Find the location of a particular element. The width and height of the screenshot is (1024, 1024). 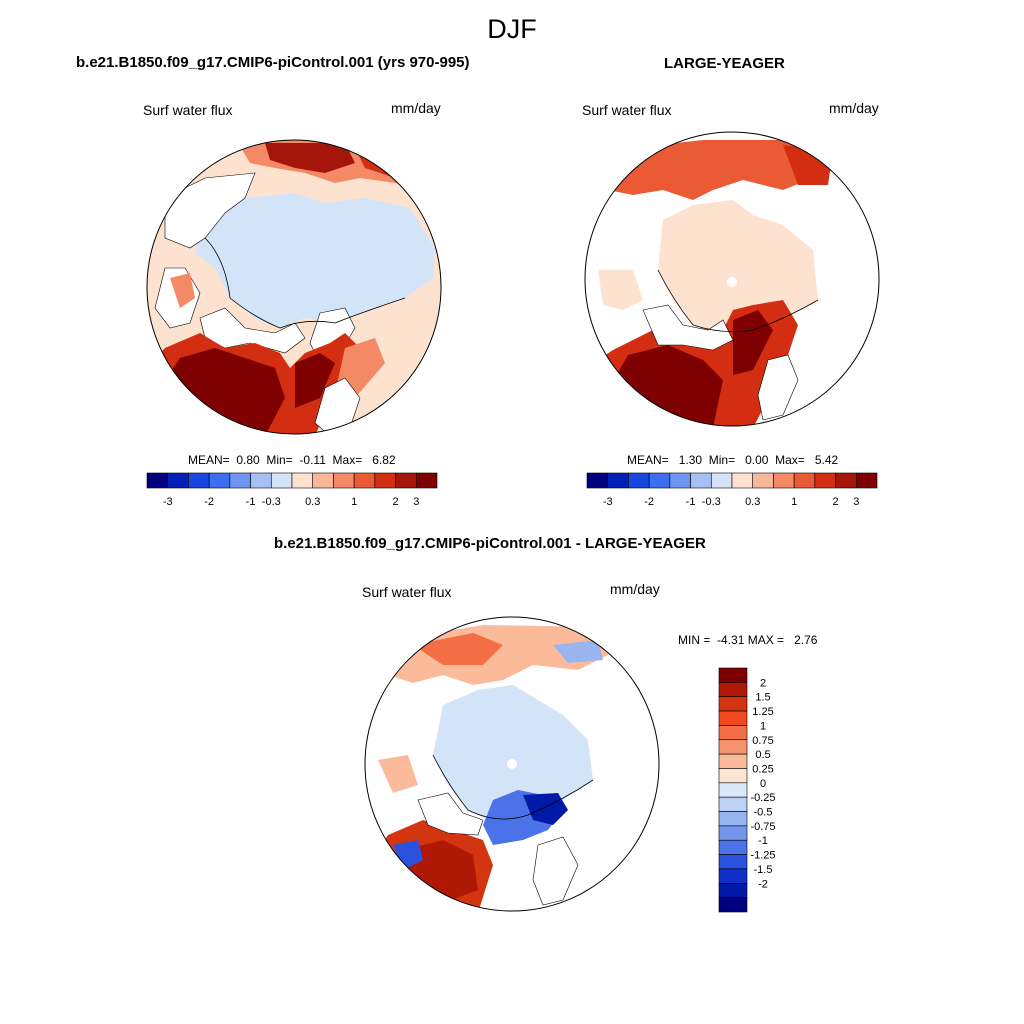

siberia-land is located at coordinates (210, 210).